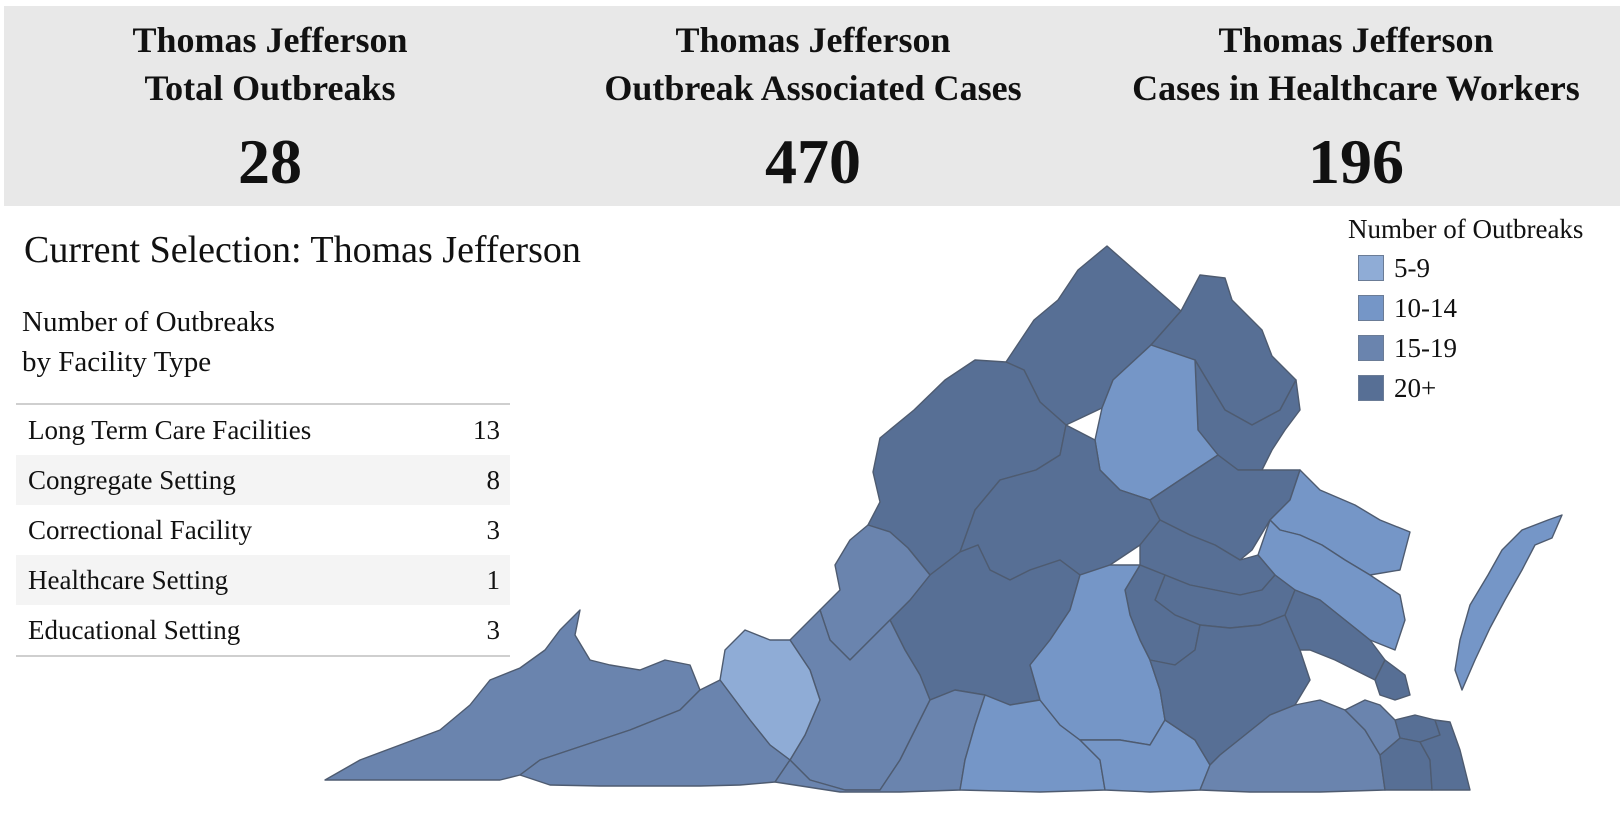 Image resolution: width=1624 pixels, height=824 pixels. What do you see at coordinates (170, 429) in the screenshot?
I see `facility-label: Long Term Care Facilities` at bounding box center [170, 429].